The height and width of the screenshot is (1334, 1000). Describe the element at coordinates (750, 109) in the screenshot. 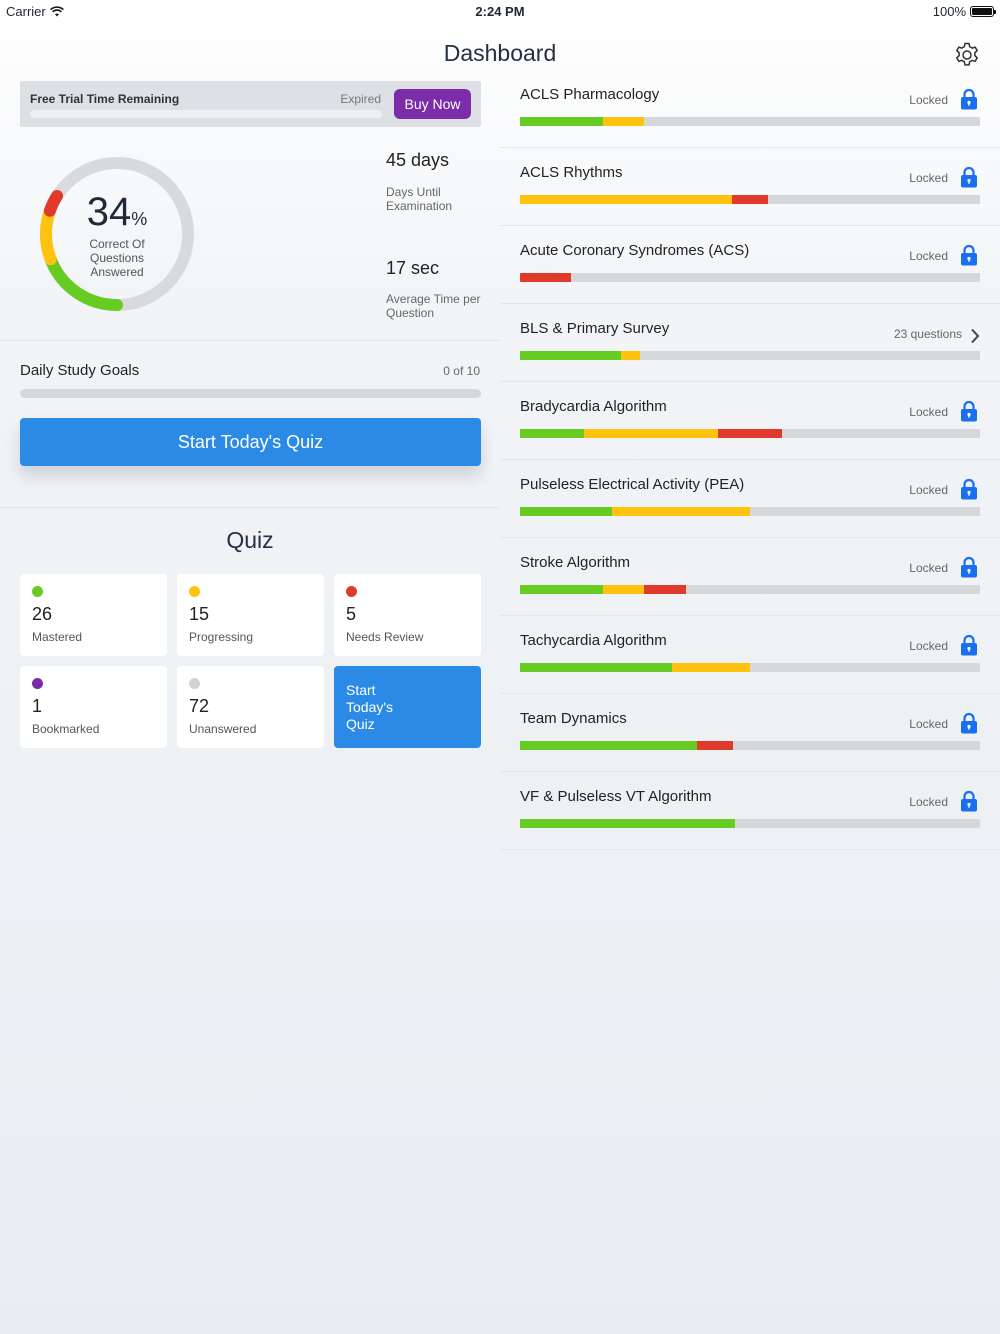

I see `topic-row: ACLS Pharmacology Locked` at that location.